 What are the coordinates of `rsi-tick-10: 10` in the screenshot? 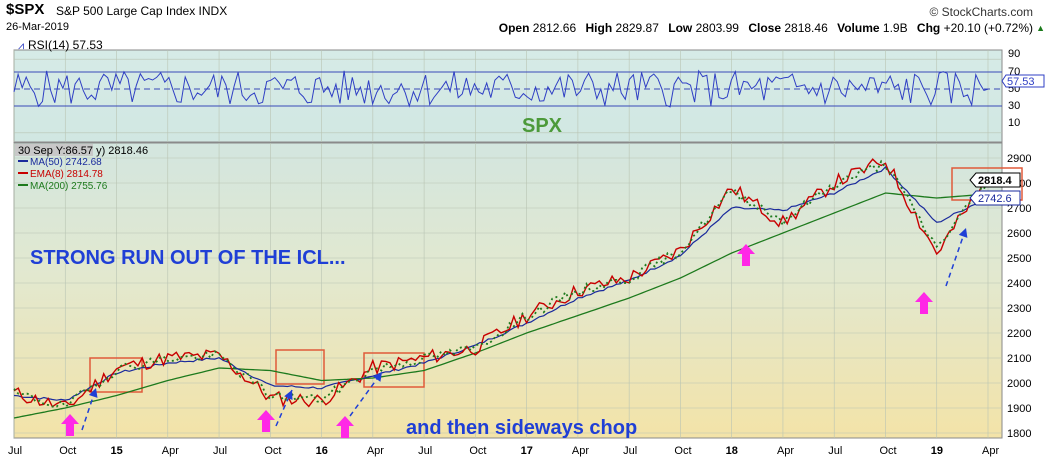 It's located at (1014, 123).